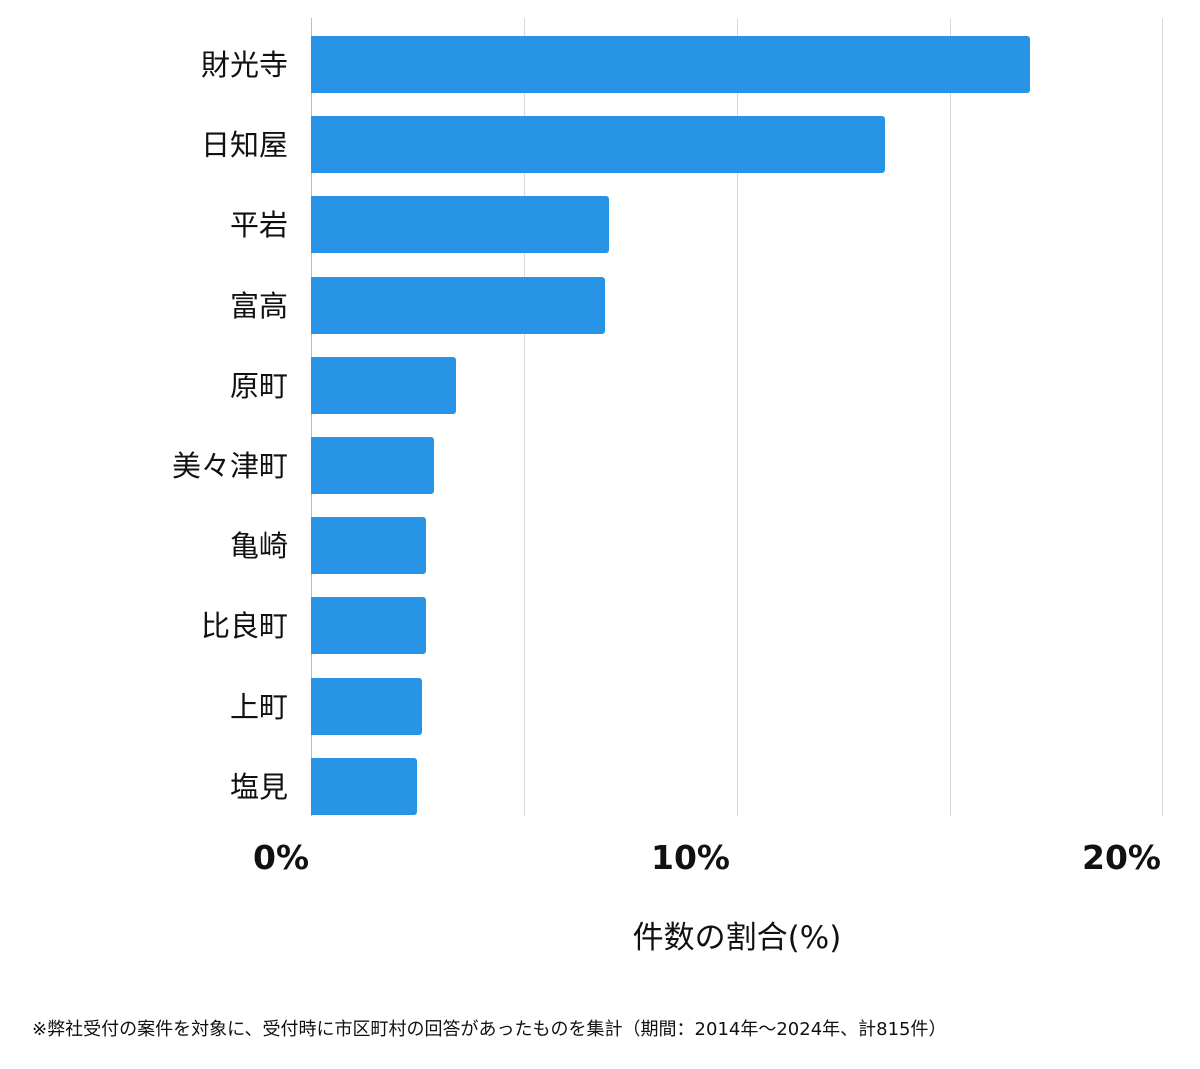 Image resolution: width=1200 pixels, height=1069 pixels. I want to click on bar-row: 塩見, so click(600, 786).